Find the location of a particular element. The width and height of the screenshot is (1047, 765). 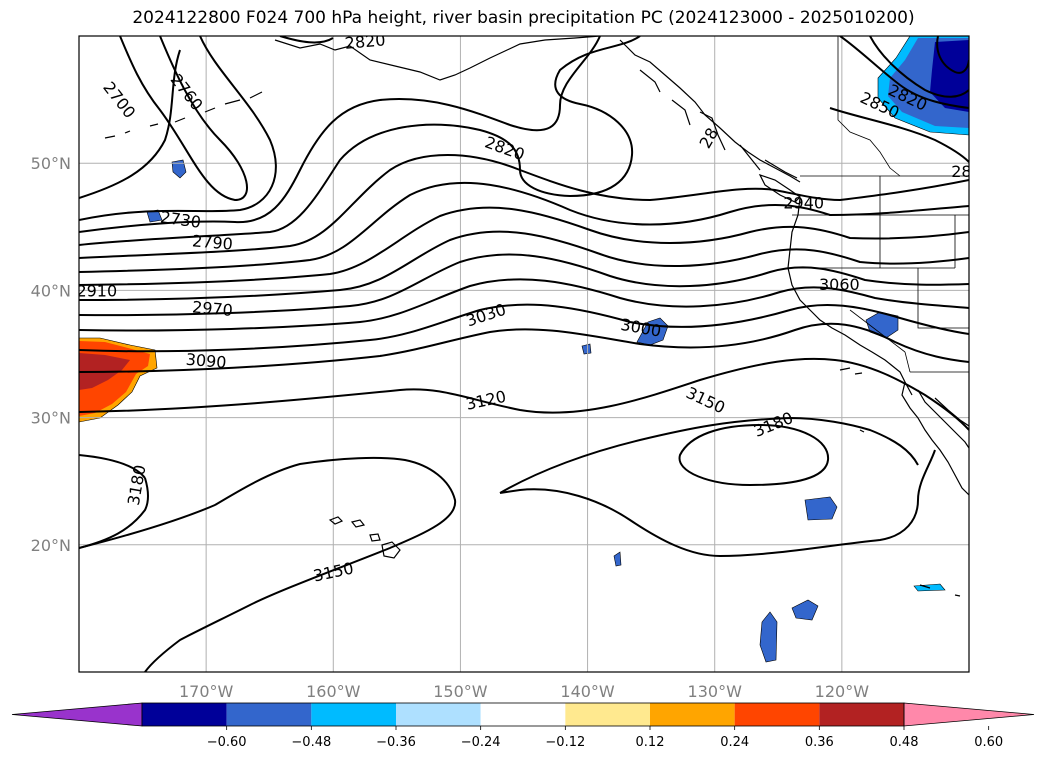

contour-label: 2790 is located at coordinates (212, 242).